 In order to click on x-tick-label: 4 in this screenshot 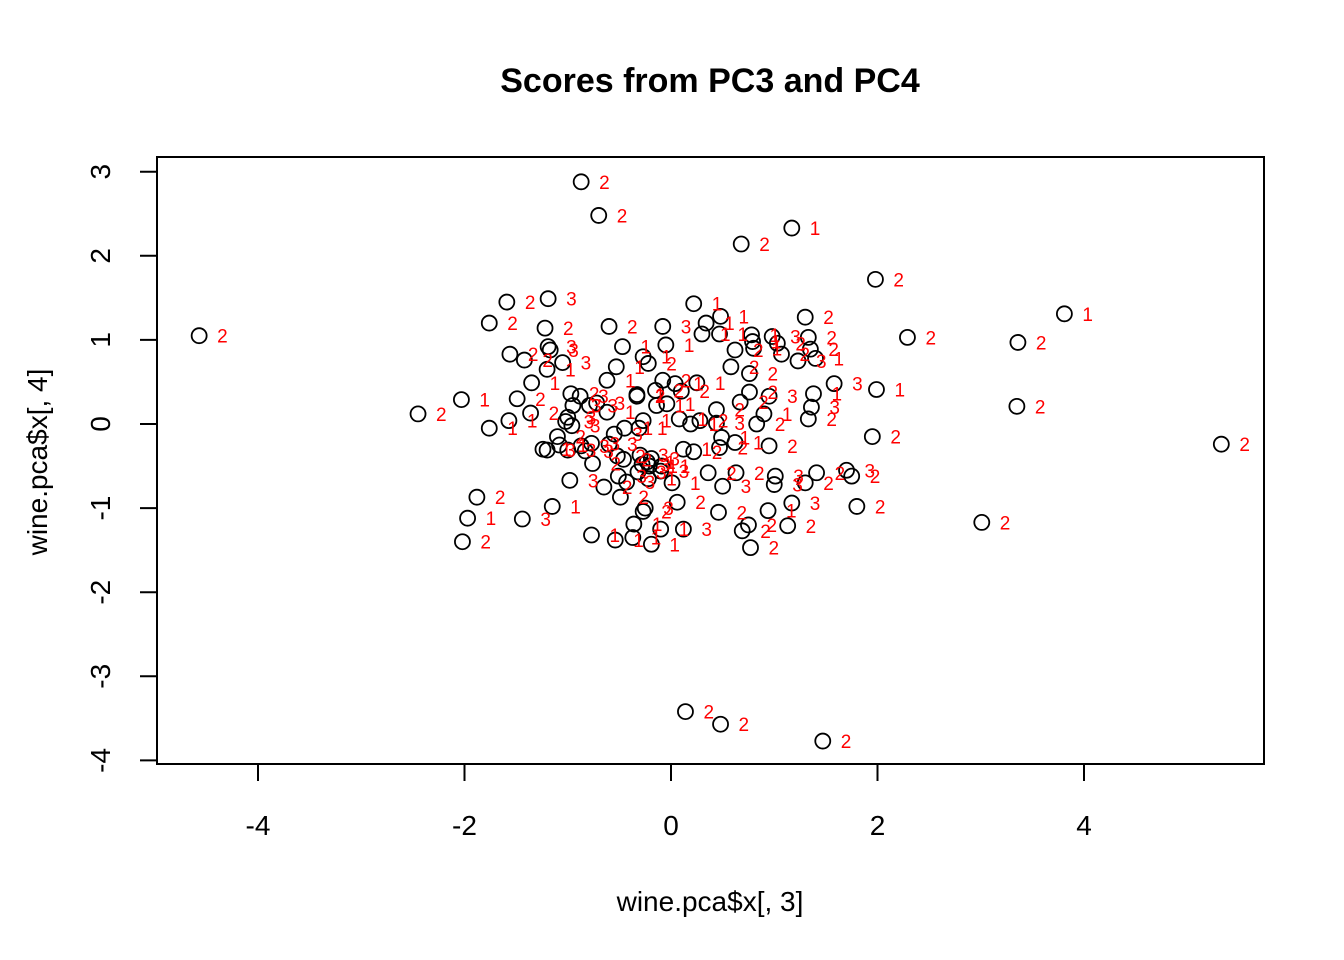, I will do `click(1084, 825)`.